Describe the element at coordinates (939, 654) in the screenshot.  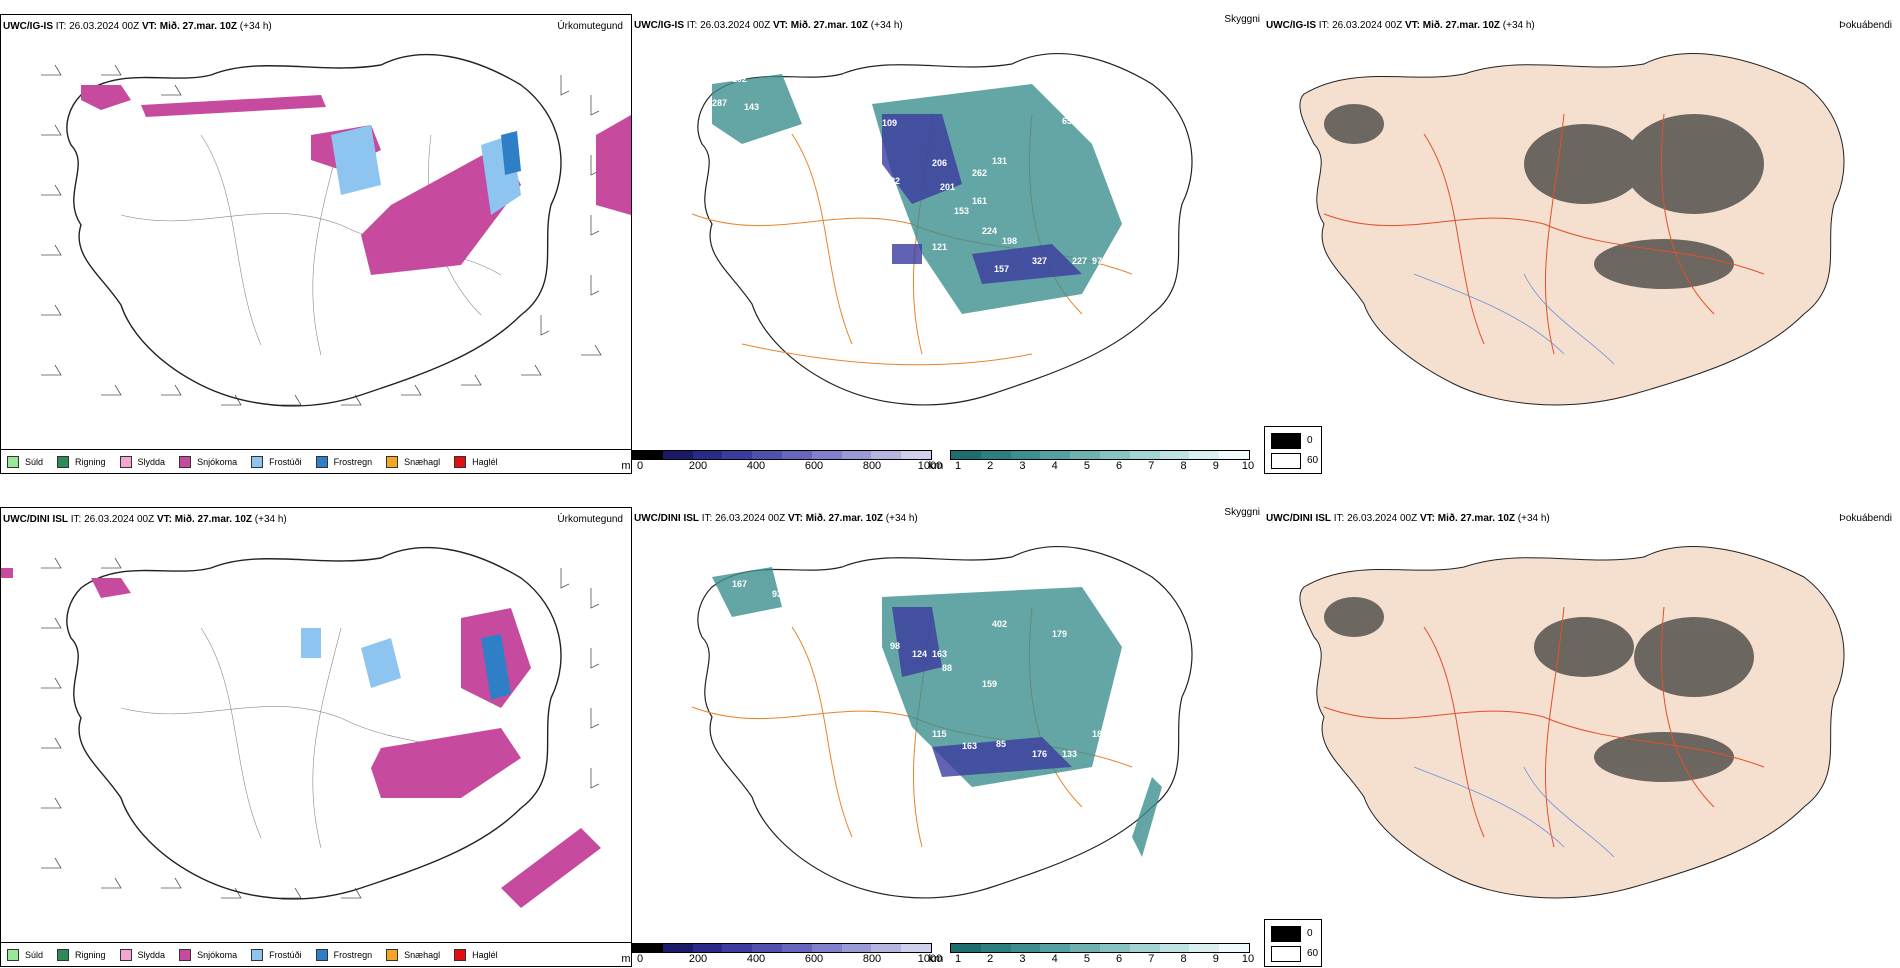
I see `visibility-value-label: 163` at that location.